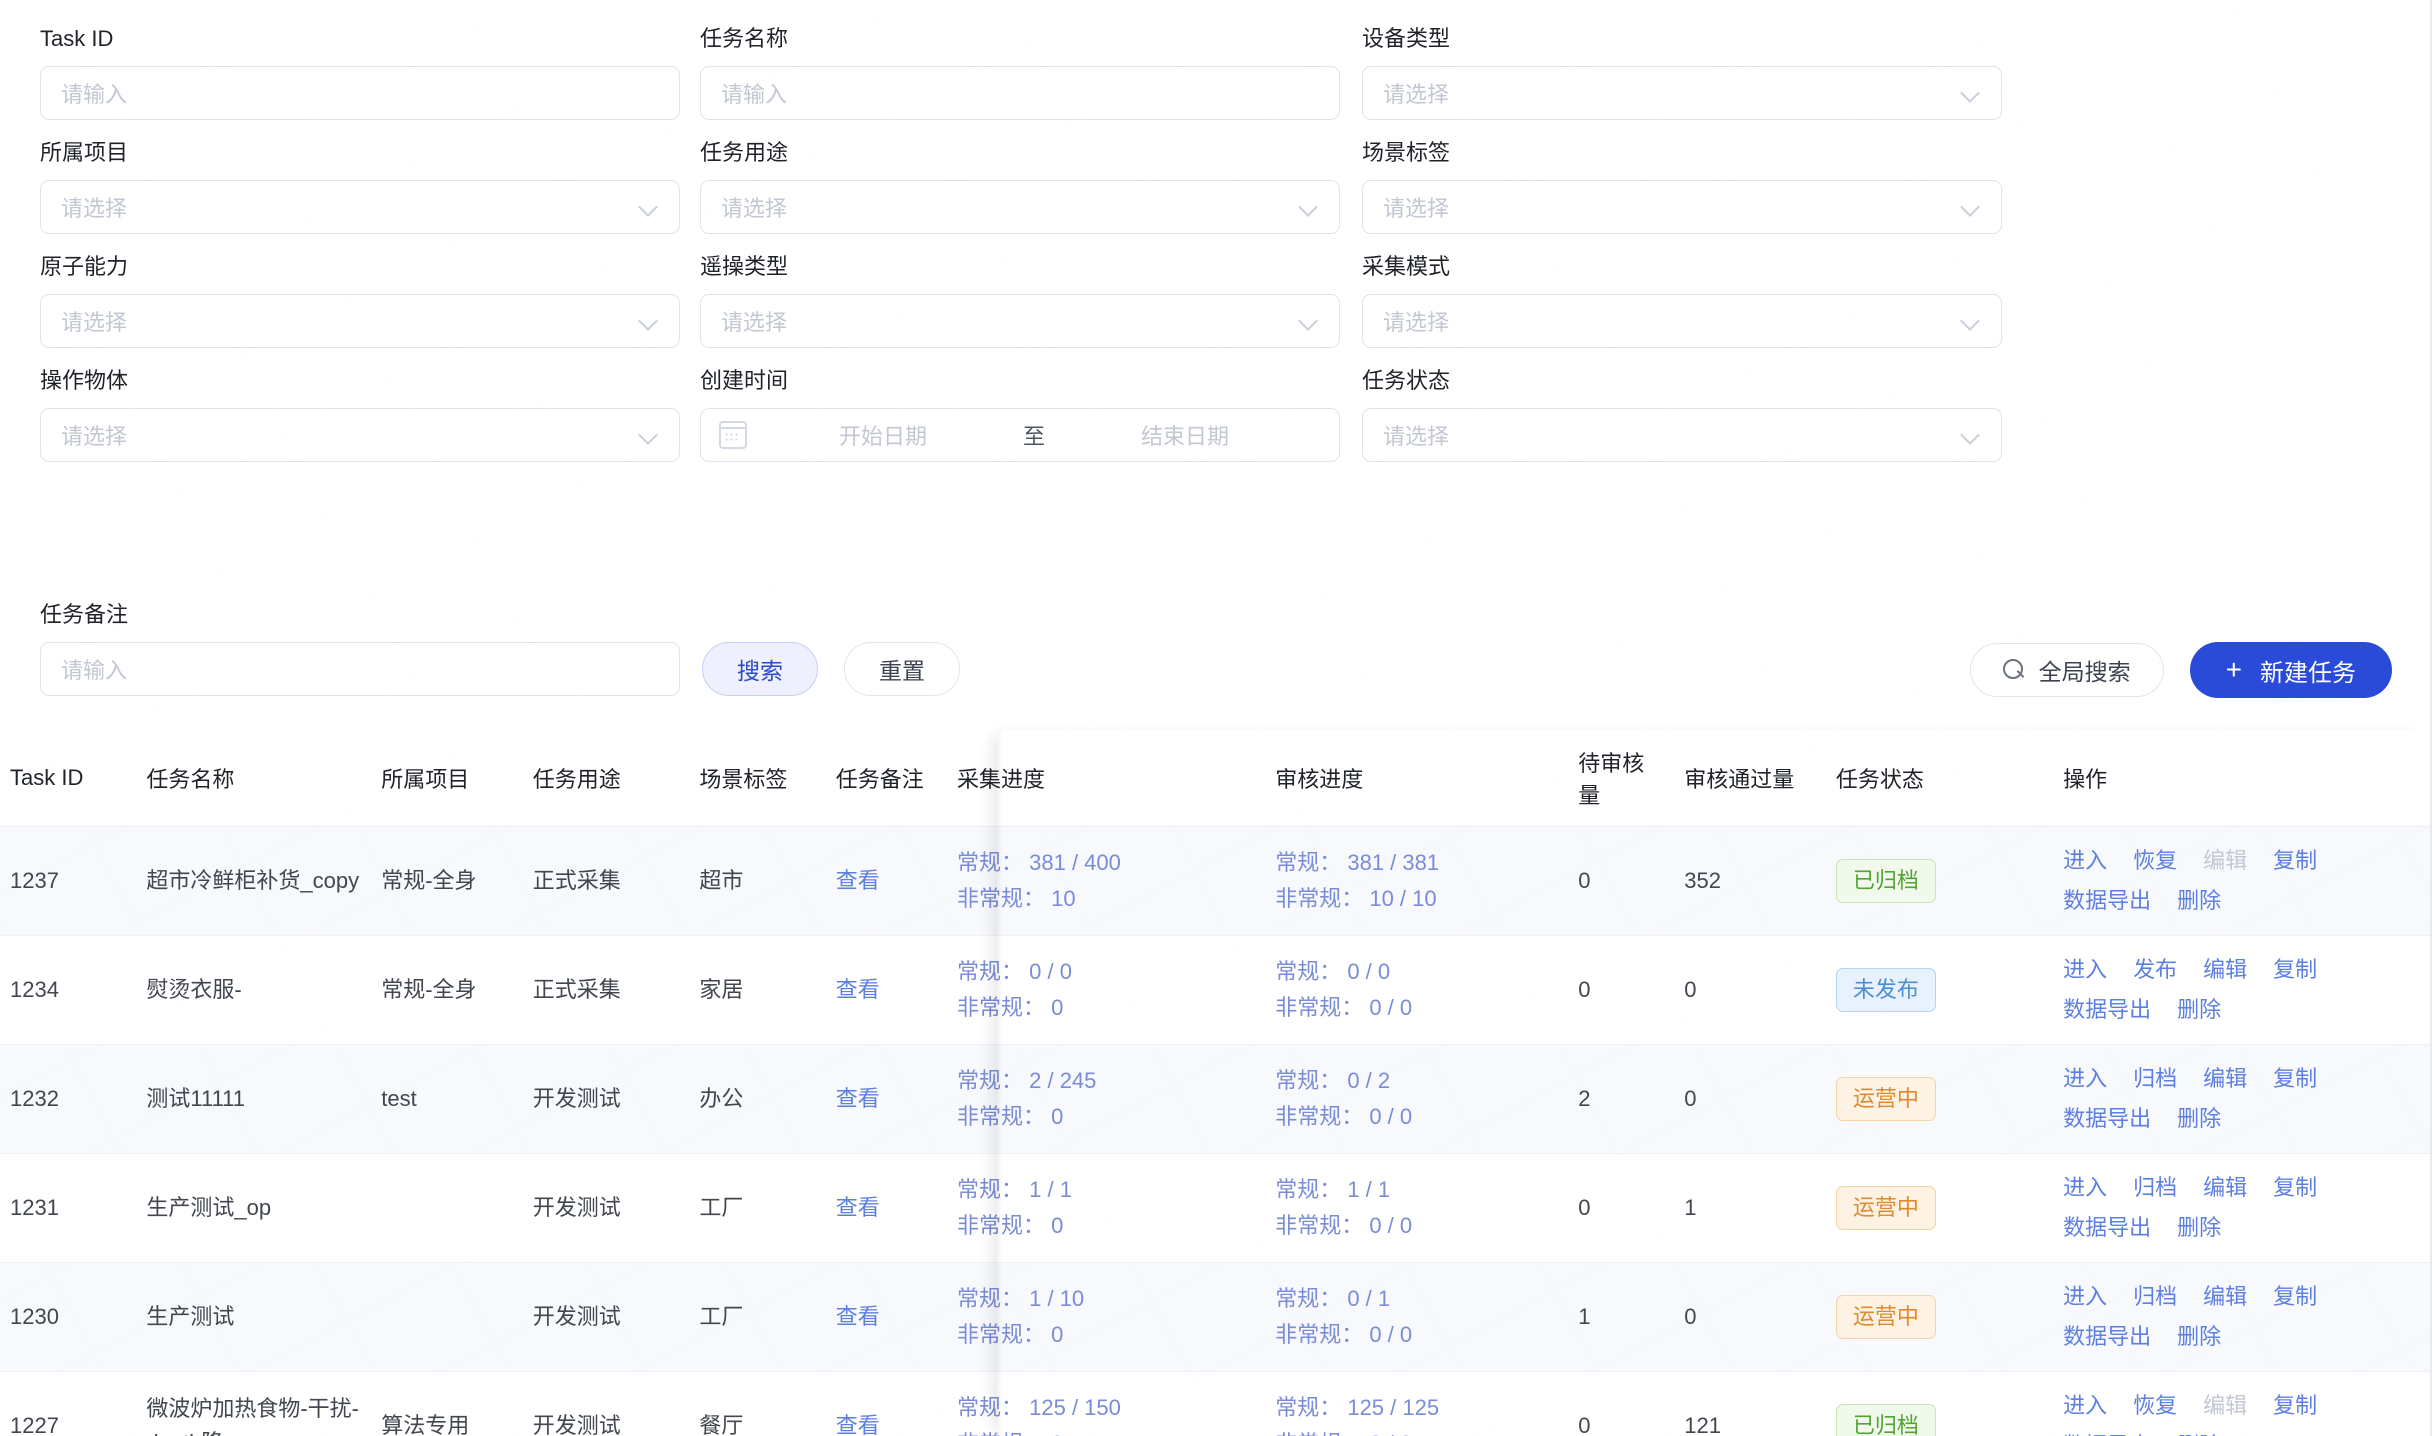 The width and height of the screenshot is (2432, 1436). What do you see at coordinates (721, 1207) in the screenshot?
I see `scene-value: 工厂` at bounding box center [721, 1207].